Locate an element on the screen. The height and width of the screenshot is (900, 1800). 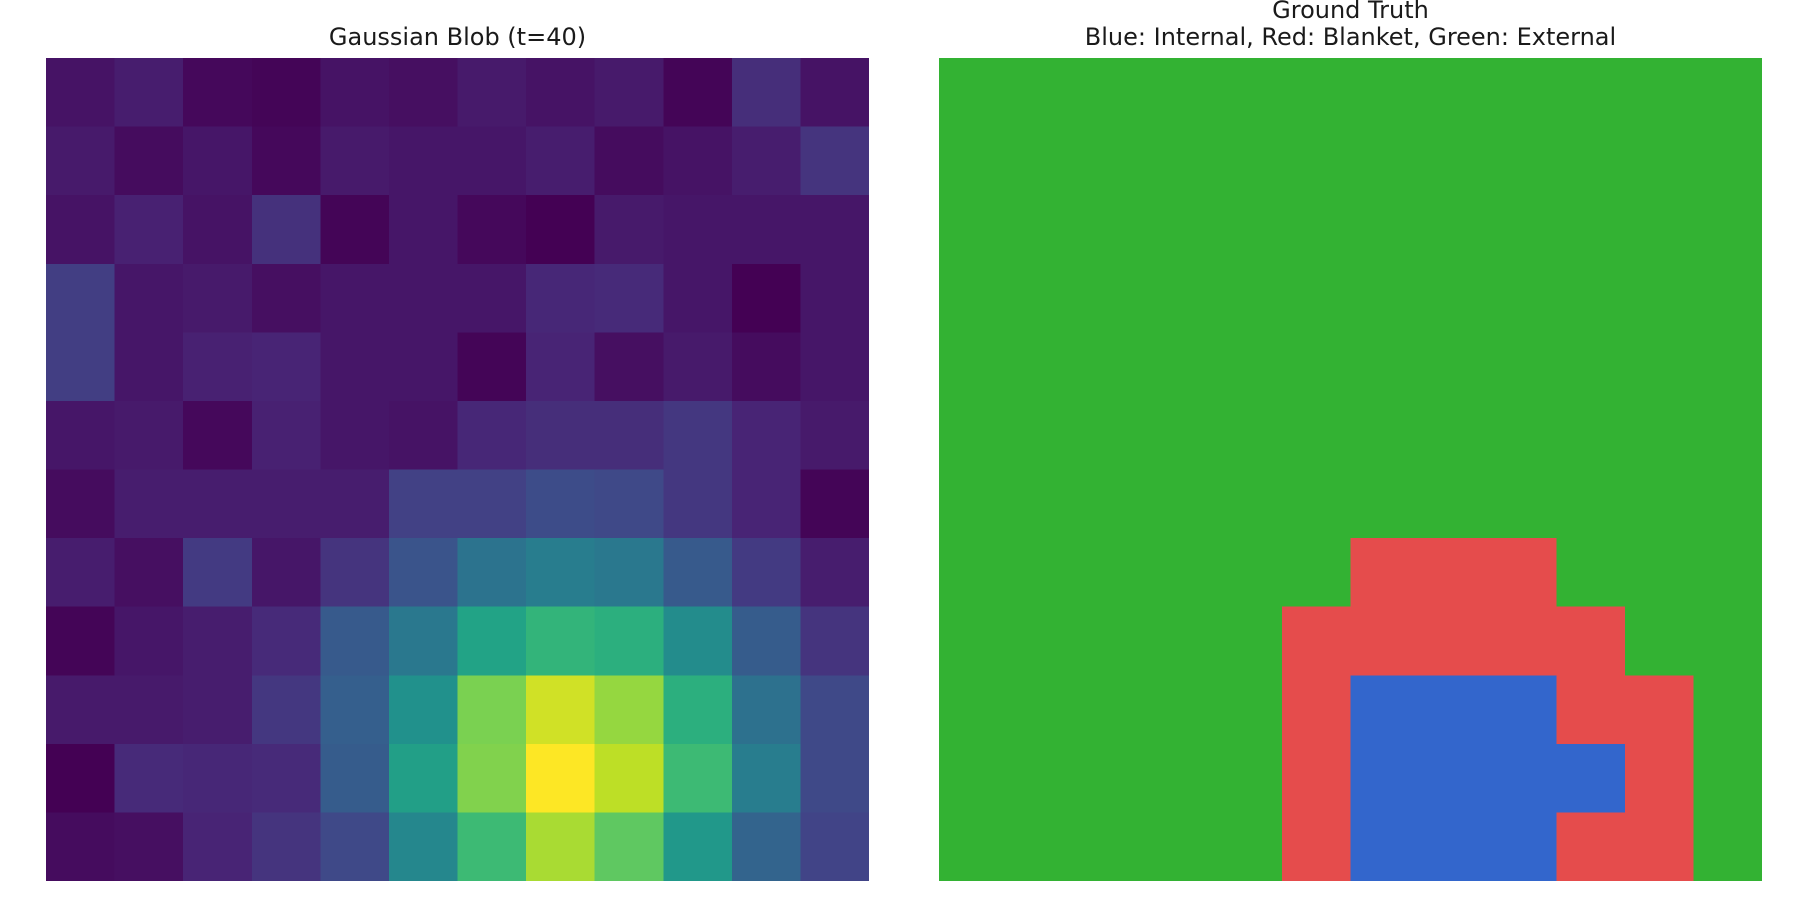
gaussian-blob-cell-r9-c5 is located at coordinates (423, 710).